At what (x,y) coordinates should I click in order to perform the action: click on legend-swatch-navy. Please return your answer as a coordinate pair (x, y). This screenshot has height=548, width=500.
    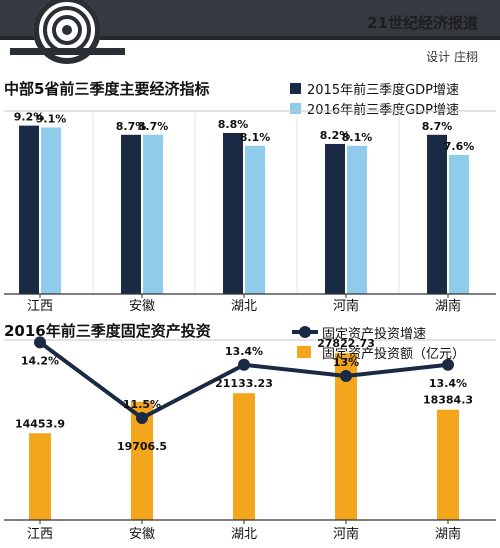
    Looking at the image, I should click on (295, 88).